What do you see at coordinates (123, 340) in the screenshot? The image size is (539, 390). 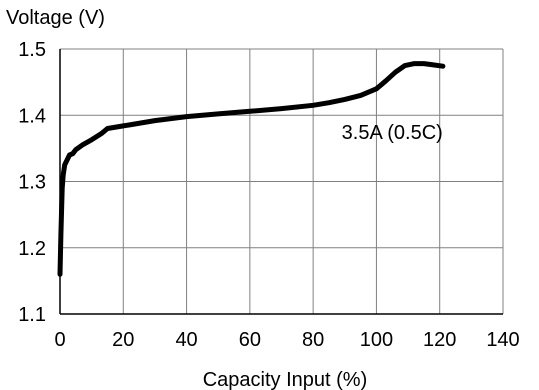 I see `x-tick-label-1: 20` at bounding box center [123, 340].